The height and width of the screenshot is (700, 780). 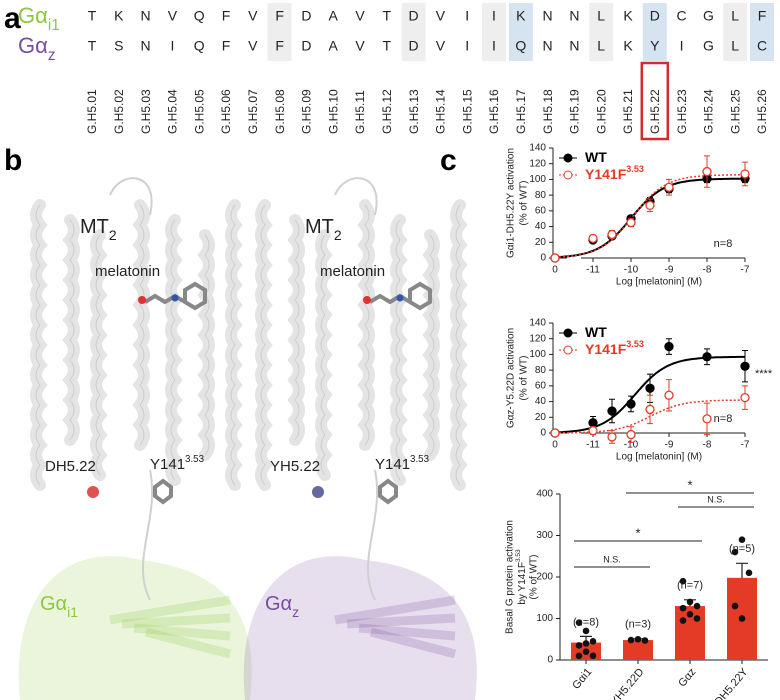 What do you see at coordinates (318, 492) in the screenshot?
I see `residue-atoms` at bounding box center [318, 492].